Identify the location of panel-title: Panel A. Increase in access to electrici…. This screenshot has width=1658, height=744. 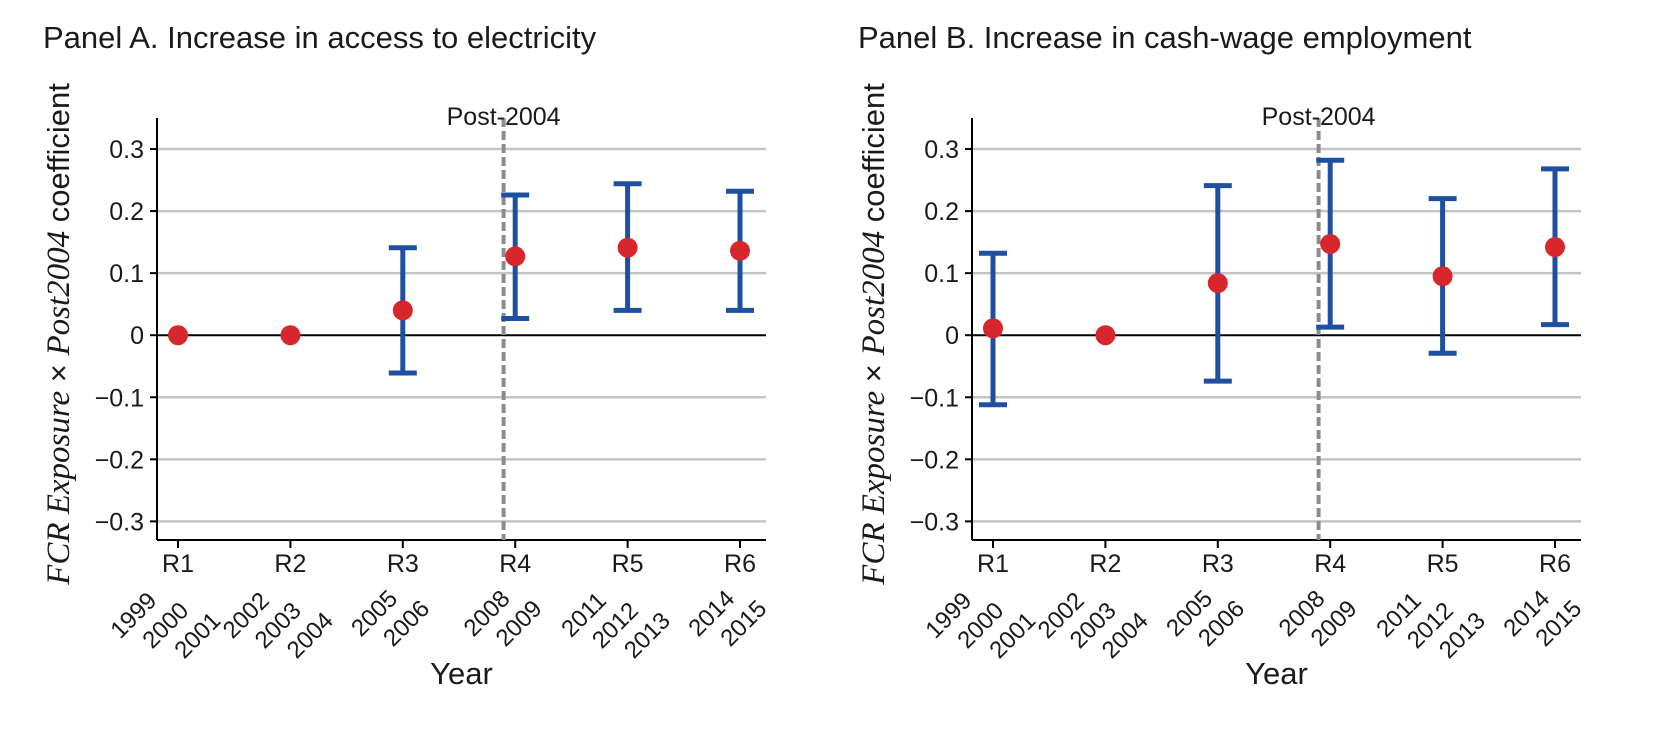
(320, 37).